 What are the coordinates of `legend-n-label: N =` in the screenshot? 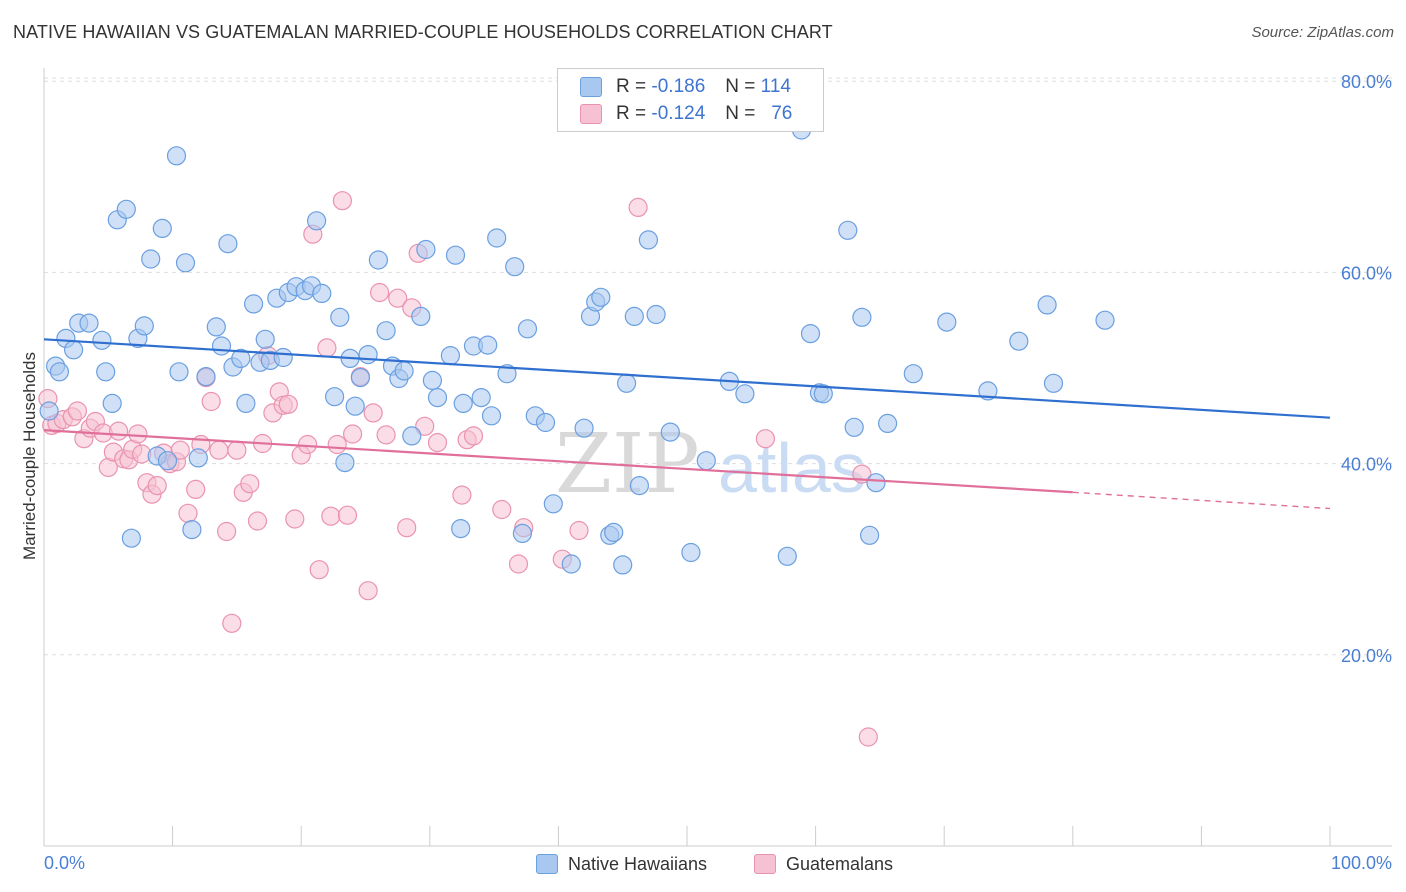 It's located at (740, 86).